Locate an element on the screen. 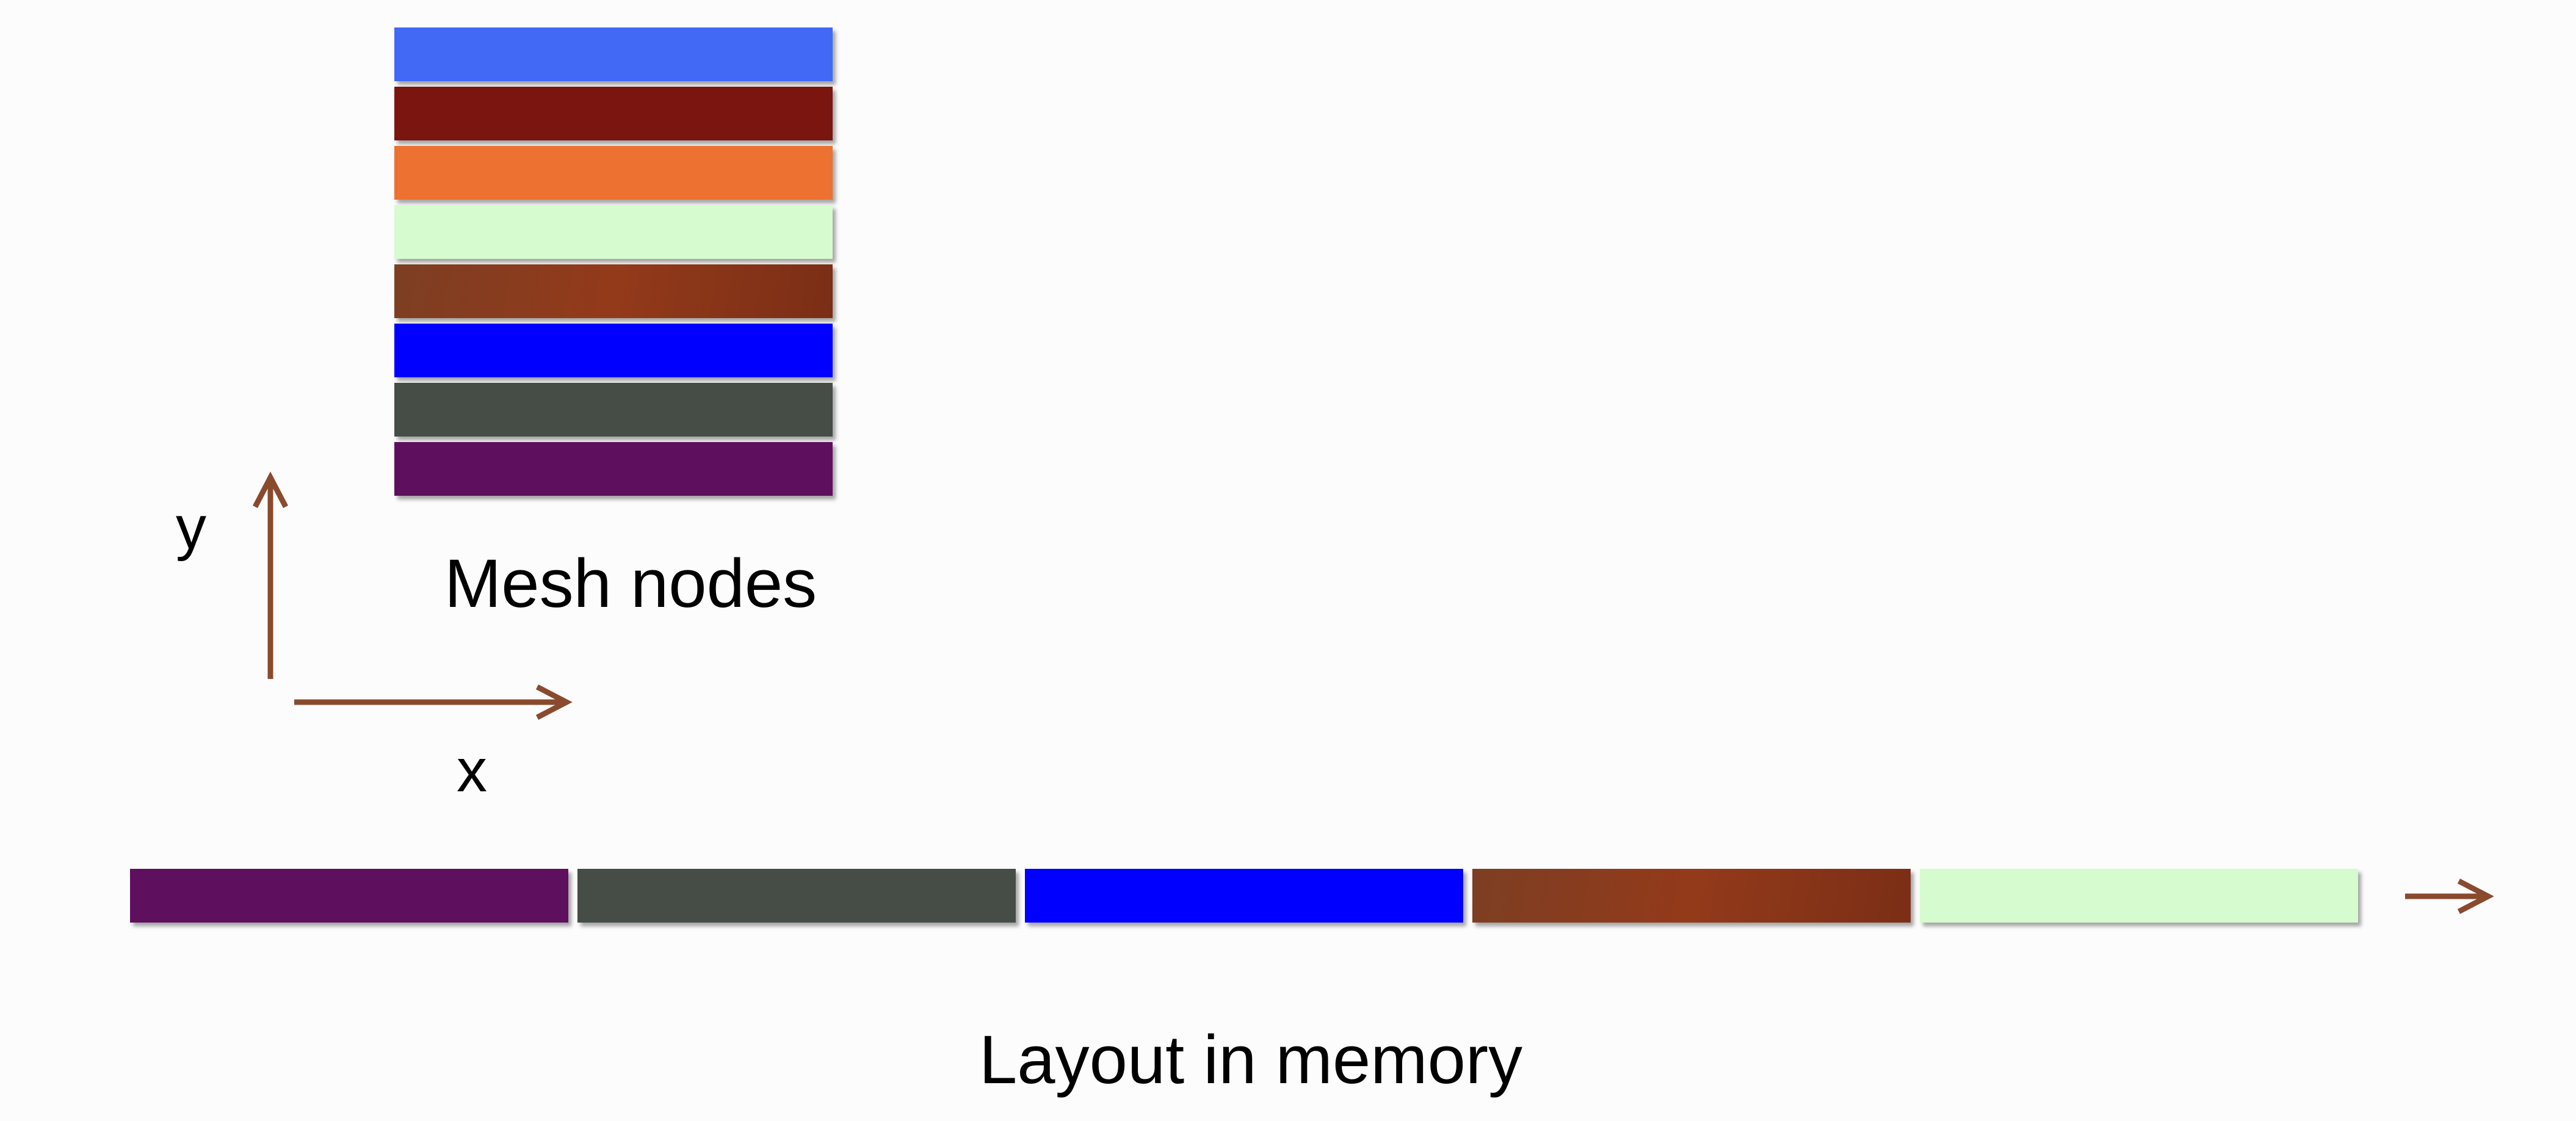 Image resolution: width=2576 pixels, height=1121 pixels. x-axis-label: x is located at coordinates (472, 770).